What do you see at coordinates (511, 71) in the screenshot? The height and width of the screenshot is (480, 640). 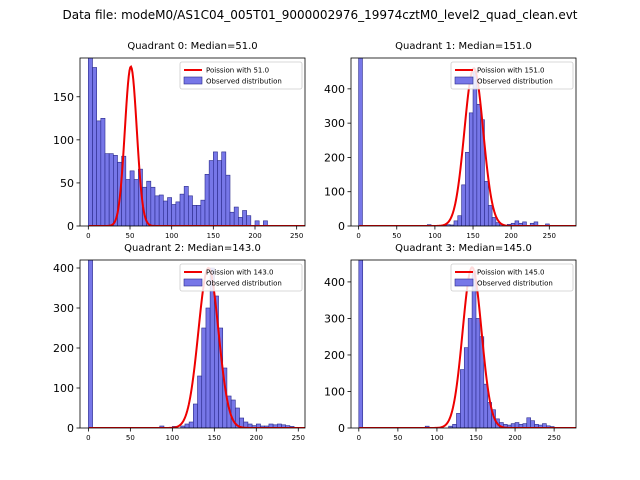 I see `legend-line-label: Poission with 151.0` at bounding box center [511, 71].